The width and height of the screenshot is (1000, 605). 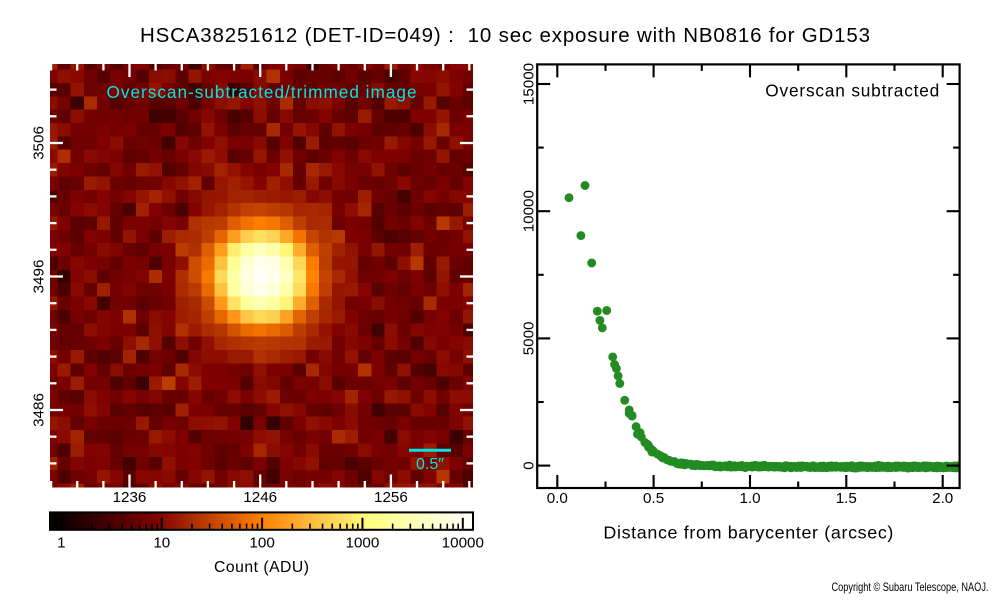 What do you see at coordinates (363, 542) in the screenshot?
I see `svg-text: 1000` at bounding box center [363, 542].